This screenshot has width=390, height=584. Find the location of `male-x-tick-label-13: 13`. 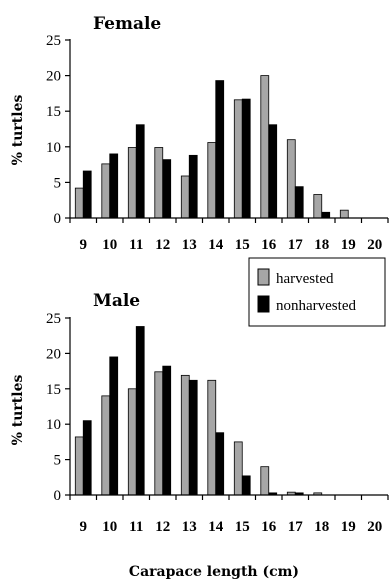

male-x-tick-label-13: 13 is located at coordinates (189, 527).